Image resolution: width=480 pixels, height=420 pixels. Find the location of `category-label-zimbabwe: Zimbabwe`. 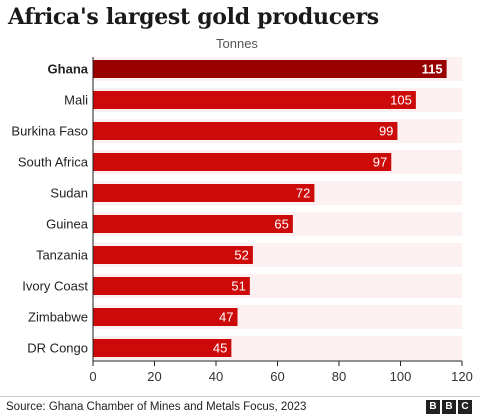

category-label-zimbabwe: Zimbabwe is located at coordinates (58, 317).